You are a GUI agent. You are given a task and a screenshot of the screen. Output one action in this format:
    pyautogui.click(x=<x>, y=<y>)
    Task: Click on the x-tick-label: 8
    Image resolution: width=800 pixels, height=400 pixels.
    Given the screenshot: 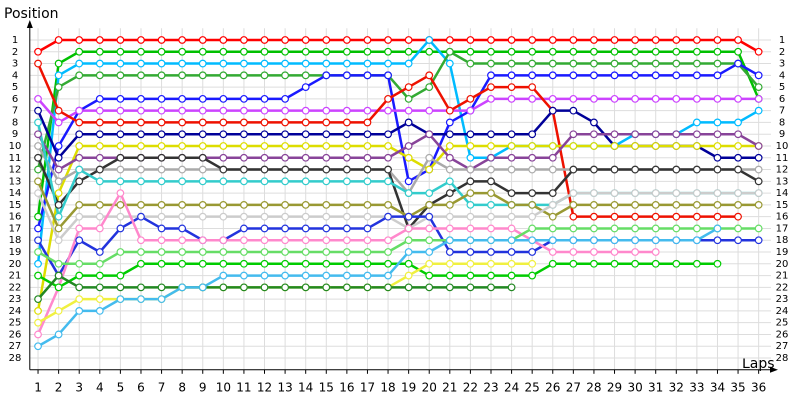 What is the action you would take?
    pyautogui.click(x=182, y=387)
    